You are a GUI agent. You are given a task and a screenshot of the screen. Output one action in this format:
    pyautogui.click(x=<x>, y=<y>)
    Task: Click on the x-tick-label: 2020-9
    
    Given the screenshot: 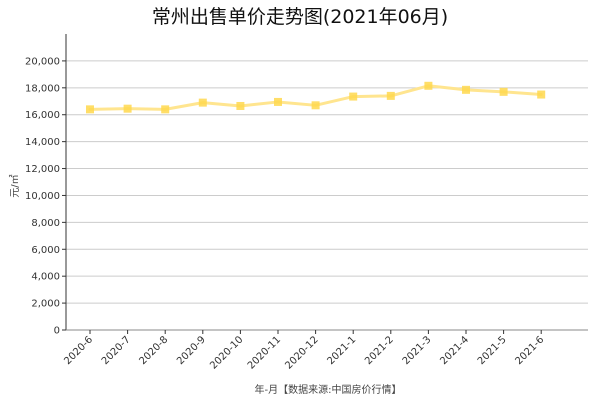 What is the action you would take?
    pyautogui.click(x=191, y=350)
    